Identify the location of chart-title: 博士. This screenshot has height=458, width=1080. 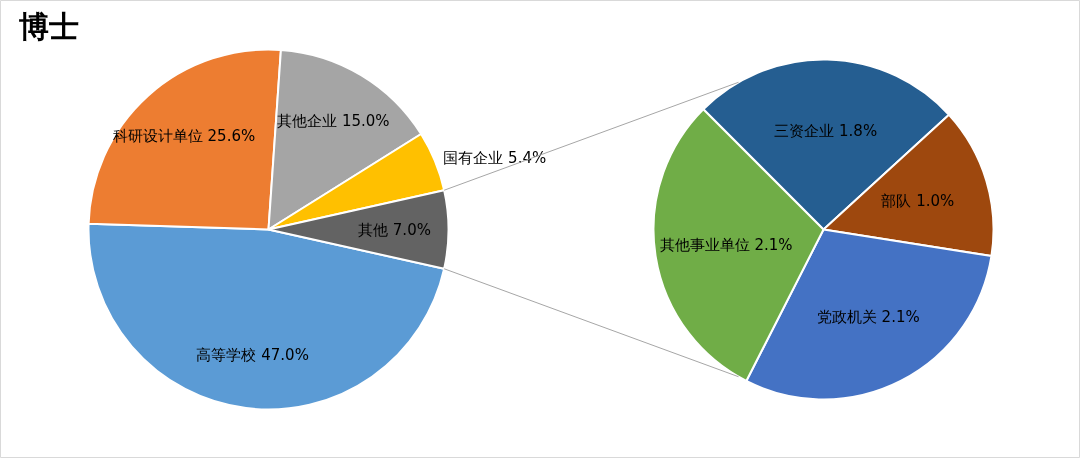
(48, 26).